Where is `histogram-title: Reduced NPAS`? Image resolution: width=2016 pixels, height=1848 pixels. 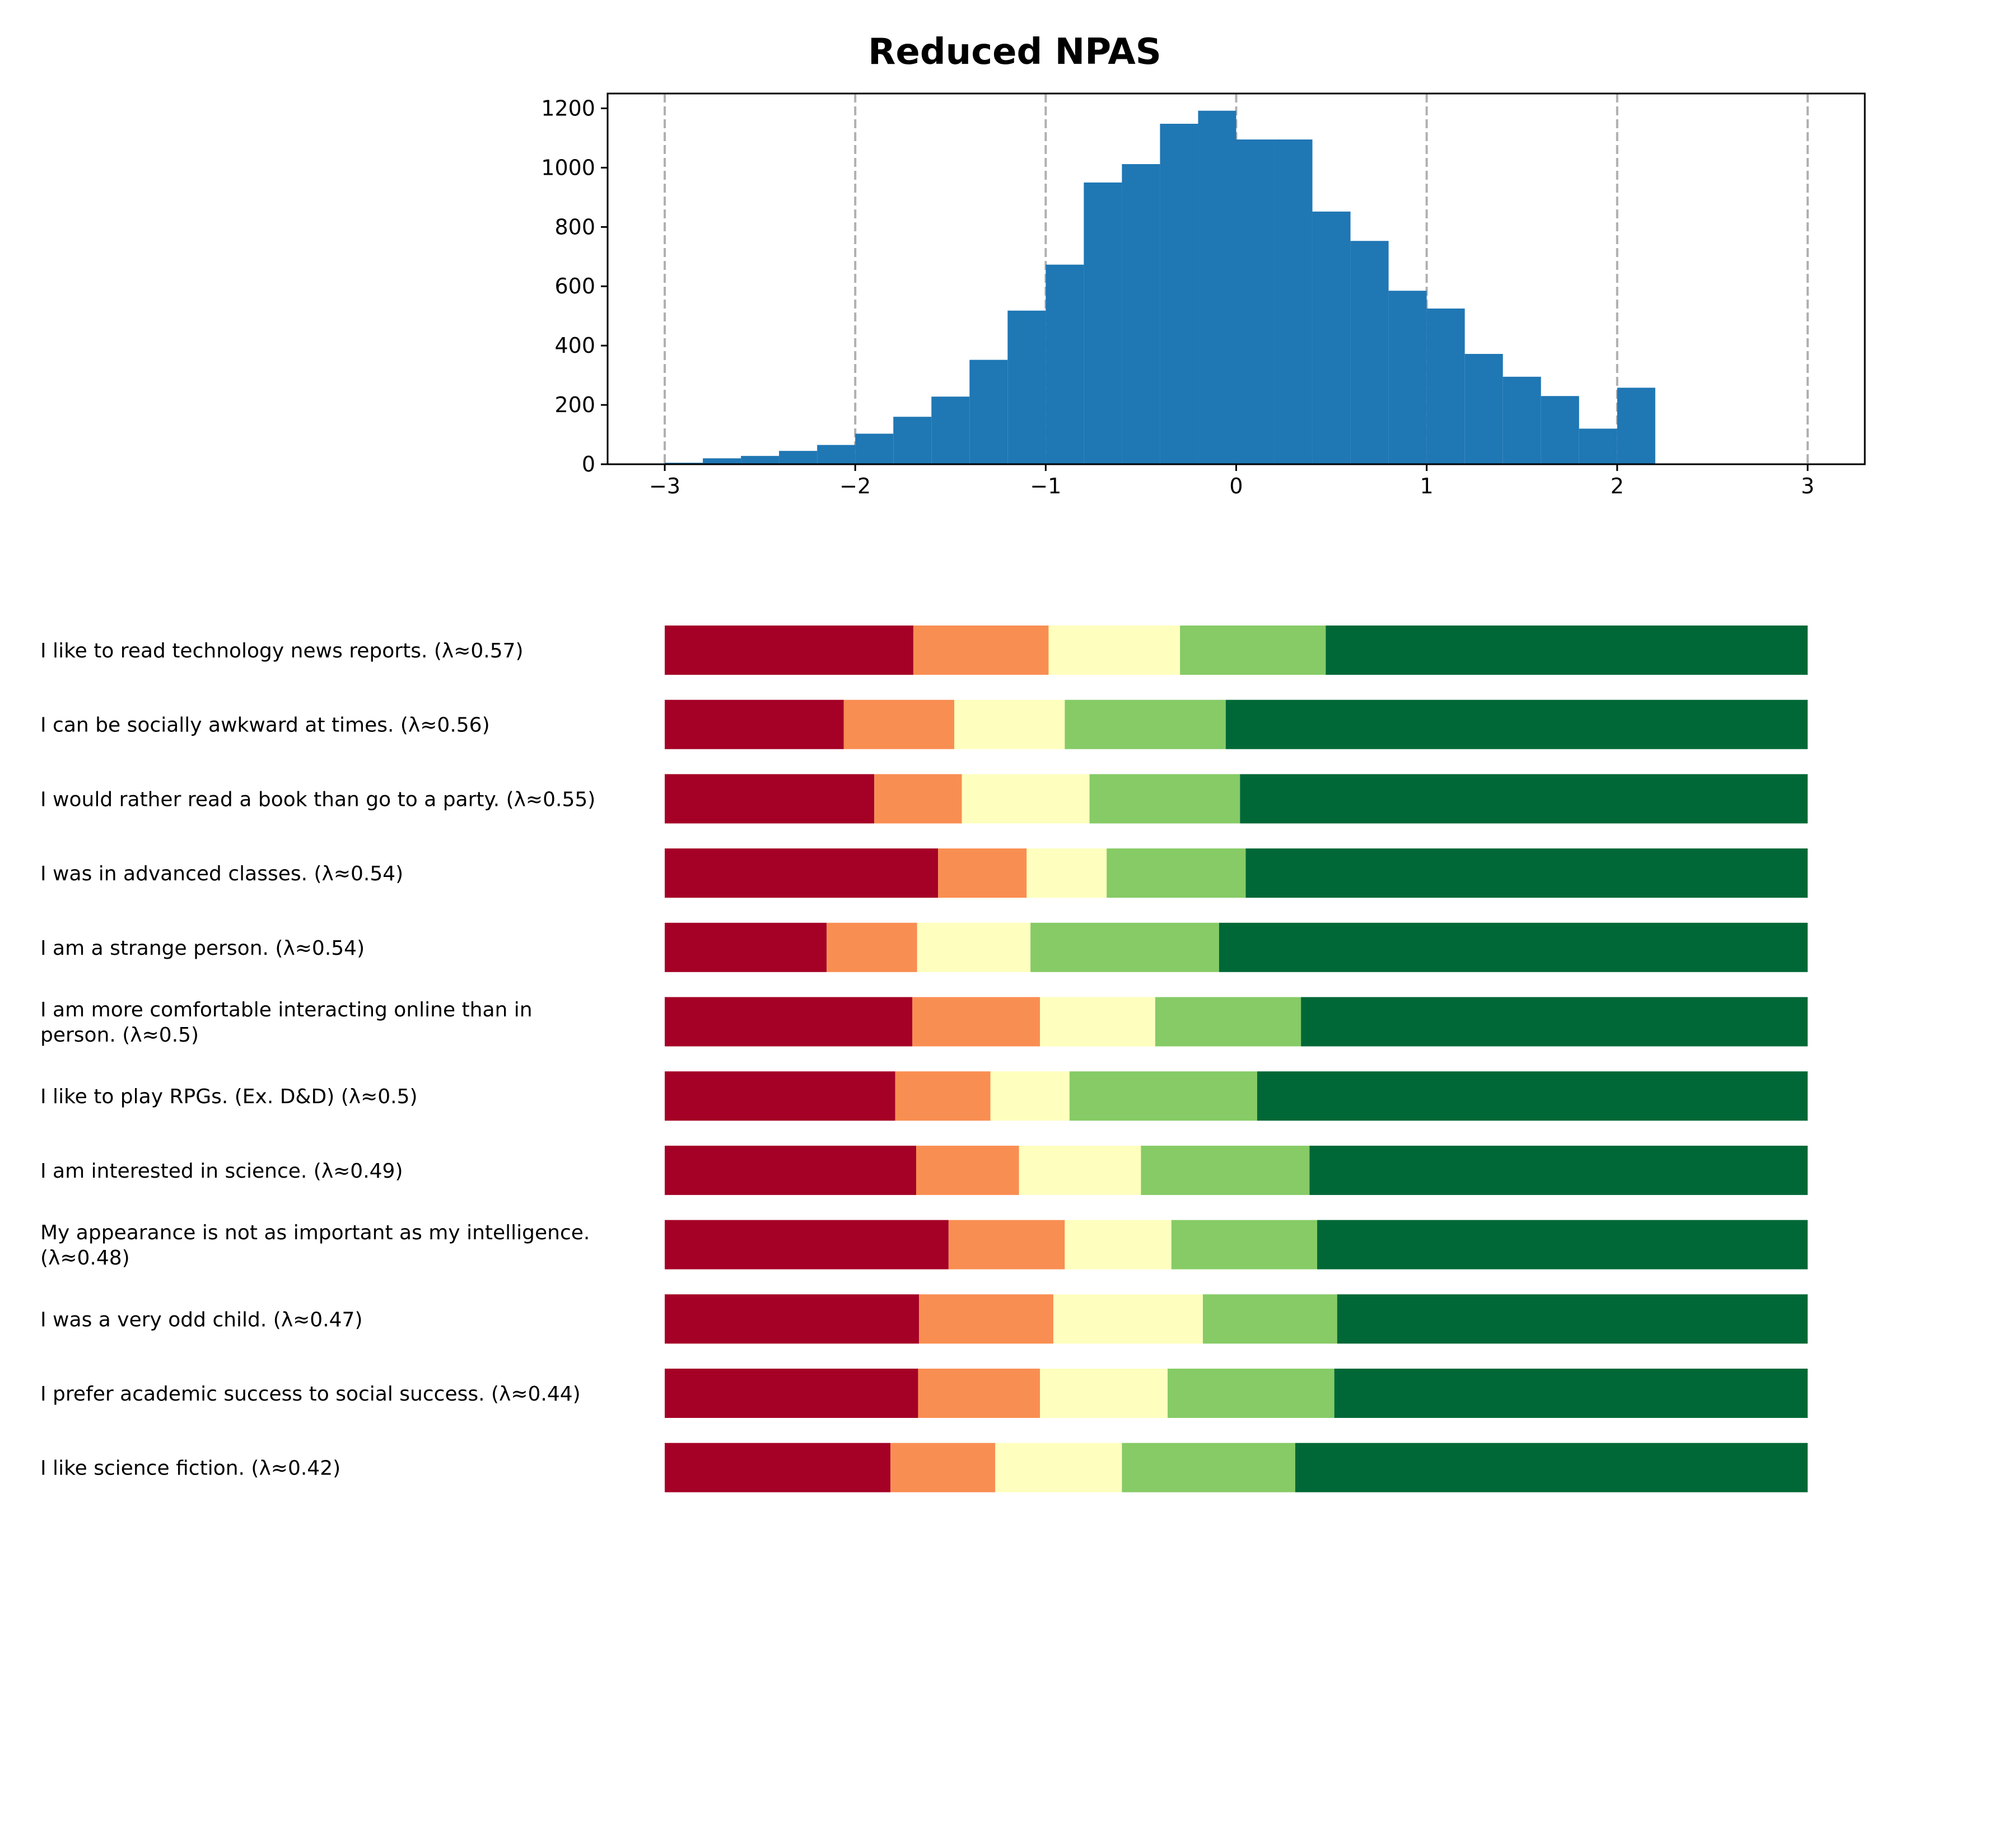
histogram-title: Reduced NPAS is located at coordinates (1015, 52).